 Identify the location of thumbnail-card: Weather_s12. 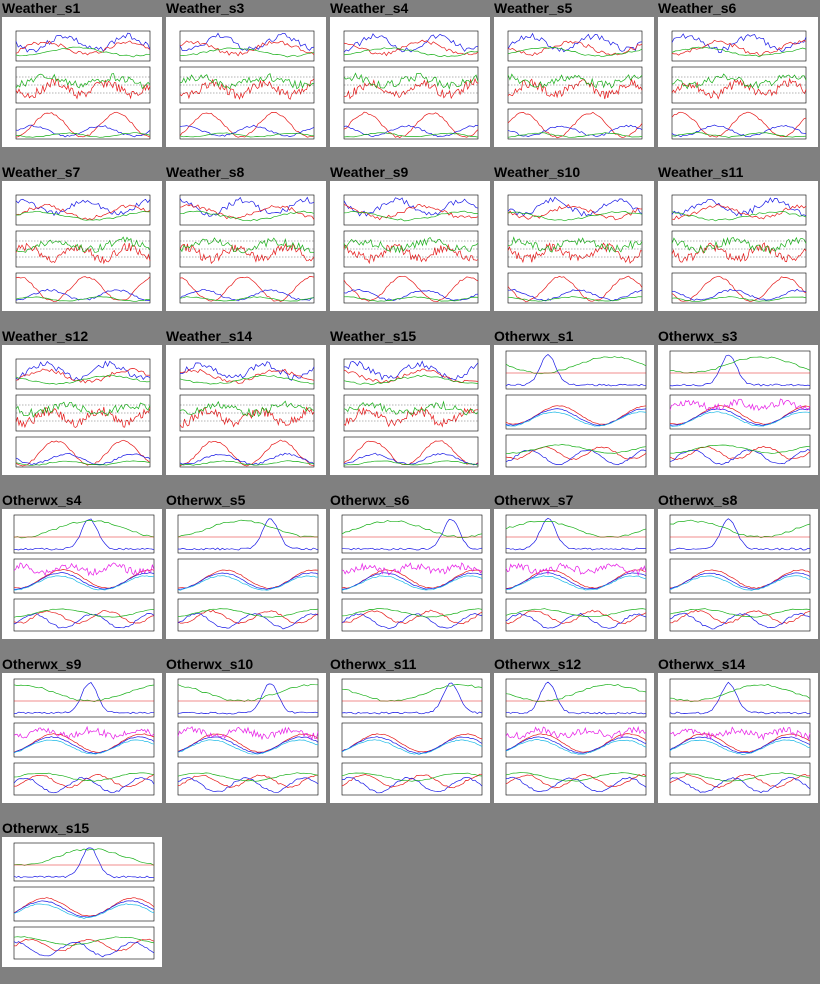
(82, 410).